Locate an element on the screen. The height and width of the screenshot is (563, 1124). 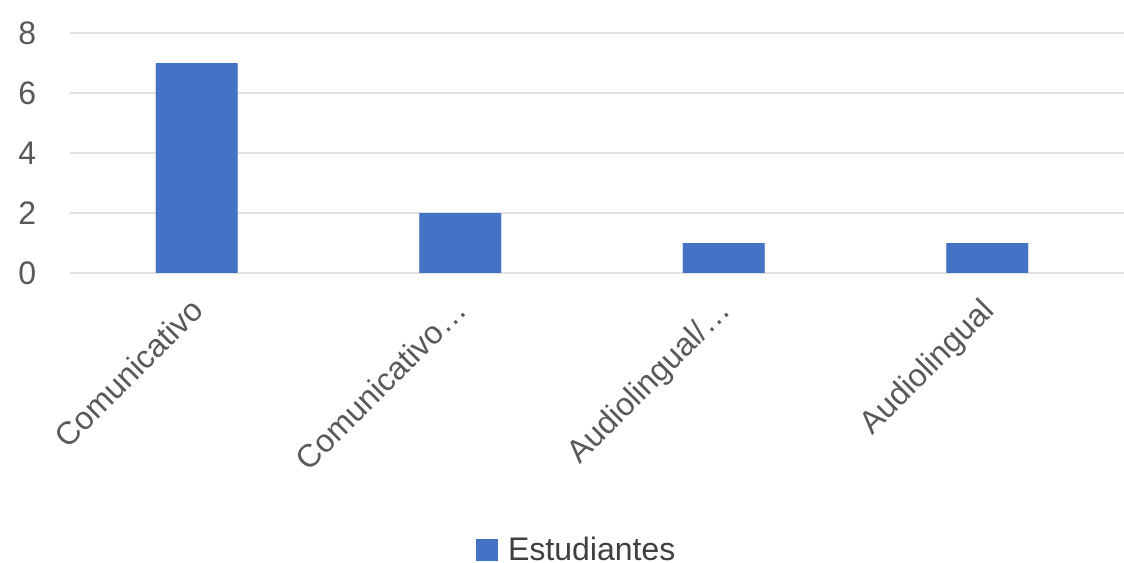
y-tick-label: 8 is located at coordinates (27, 33).